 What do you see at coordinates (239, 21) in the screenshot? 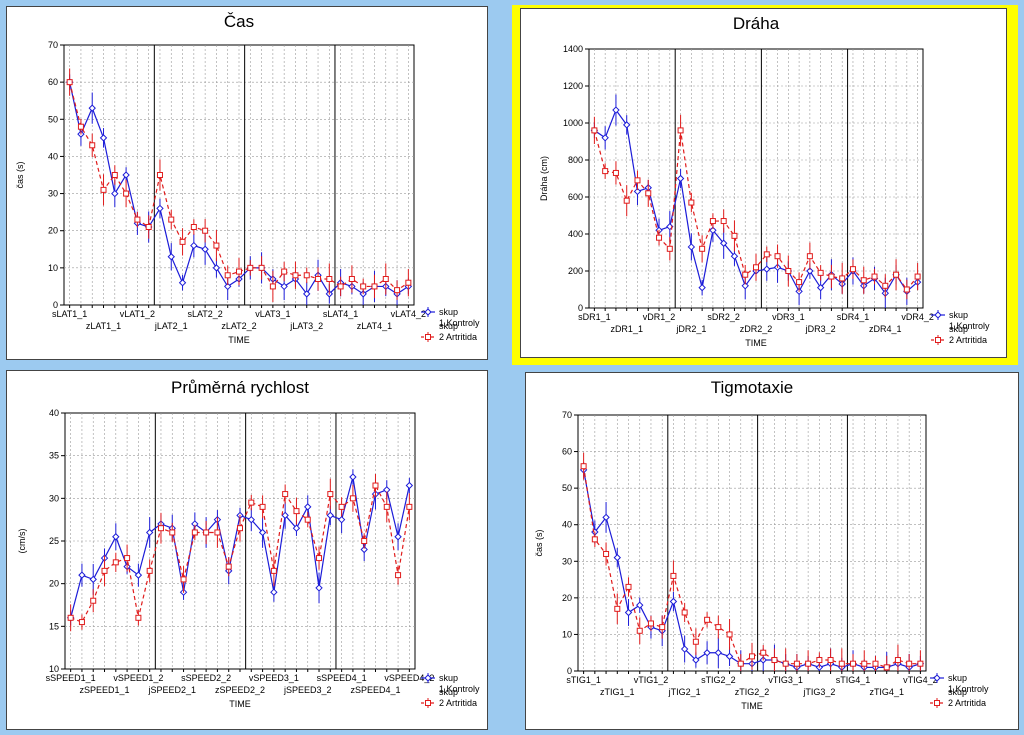
I see `chart-title: Čas` at bounding box center [239, 21].